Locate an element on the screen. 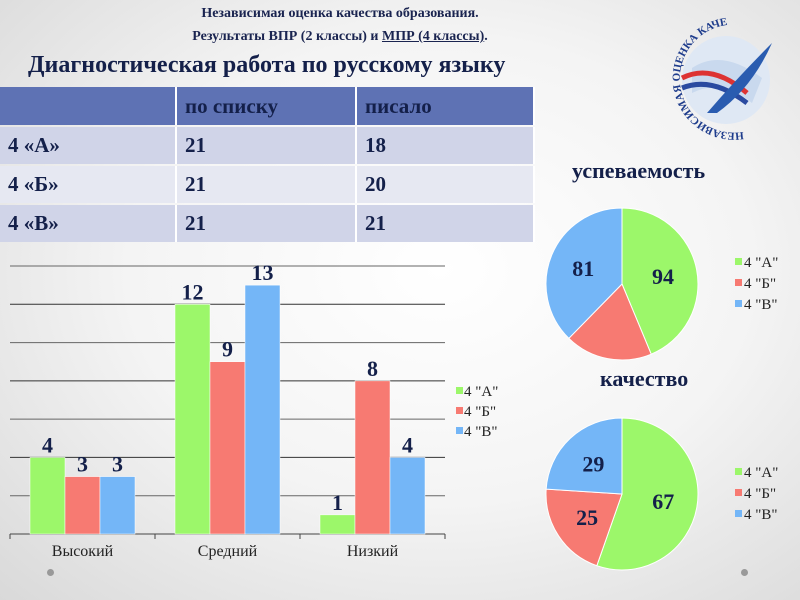  table-header-cell: по списку is located at coordinates (267, 106).